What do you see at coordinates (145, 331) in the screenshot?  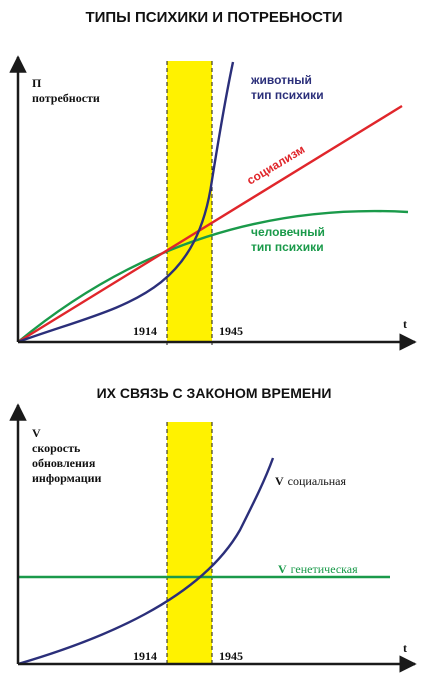 I see `top-year-1914: 1914` at bounding box center [145, 331].